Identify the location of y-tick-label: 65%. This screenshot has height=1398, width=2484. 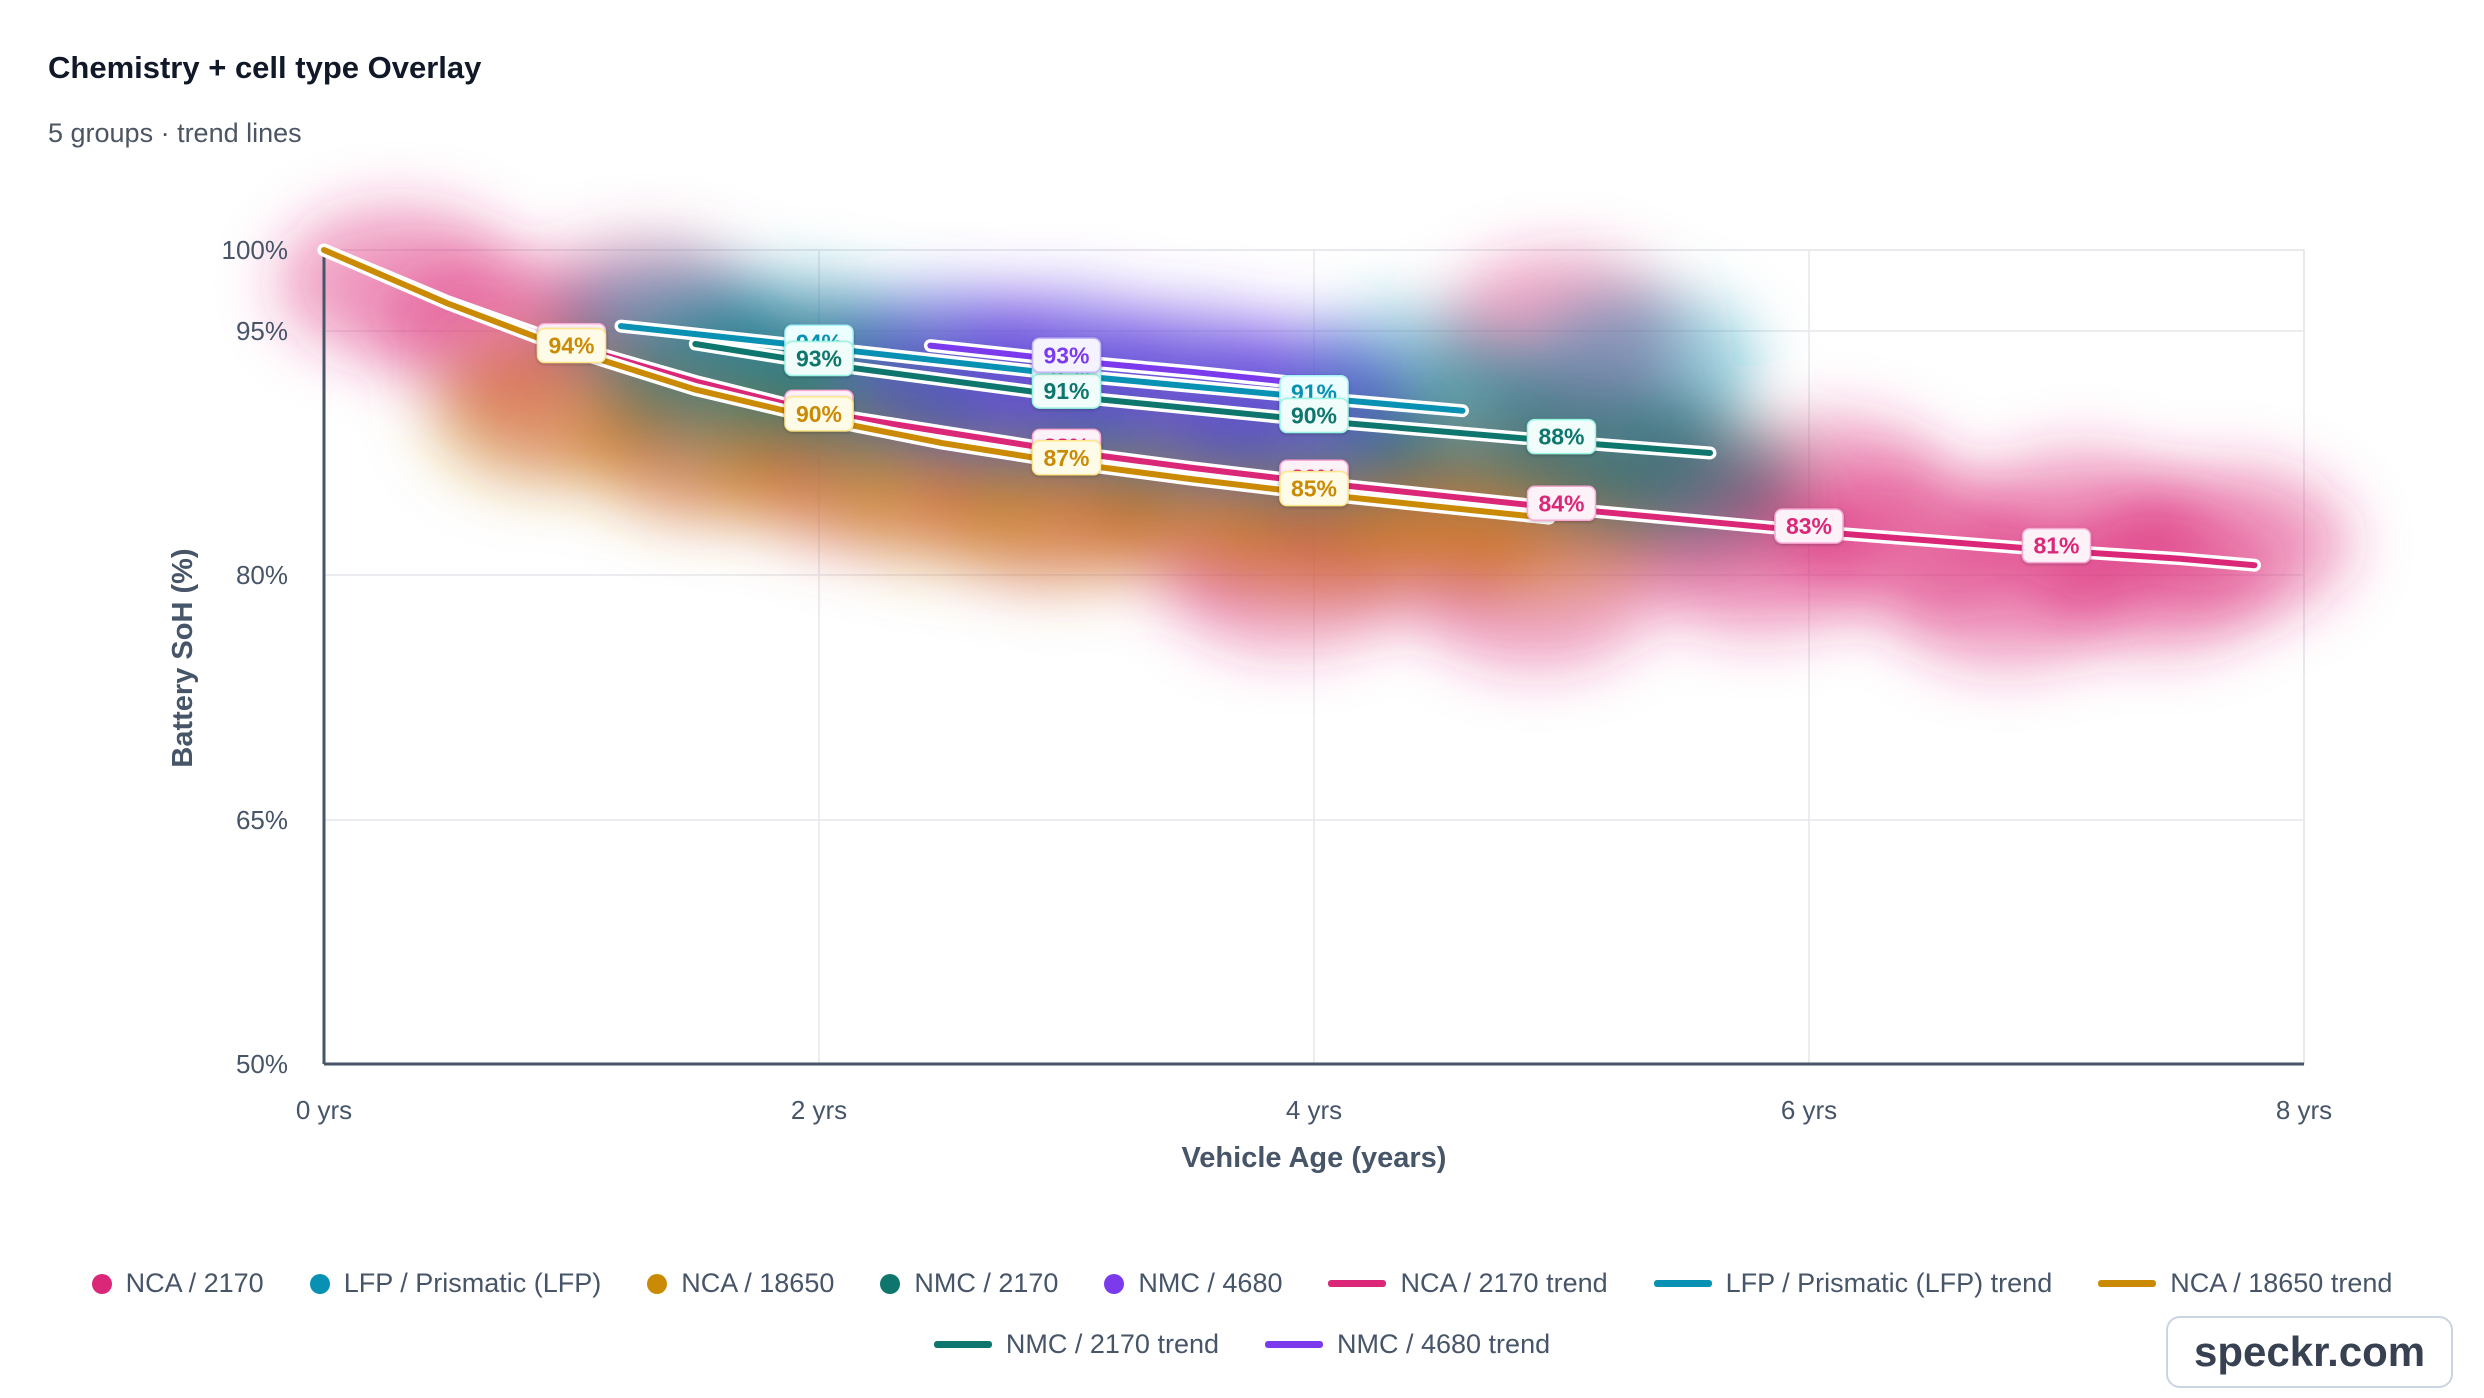
(262, 820).